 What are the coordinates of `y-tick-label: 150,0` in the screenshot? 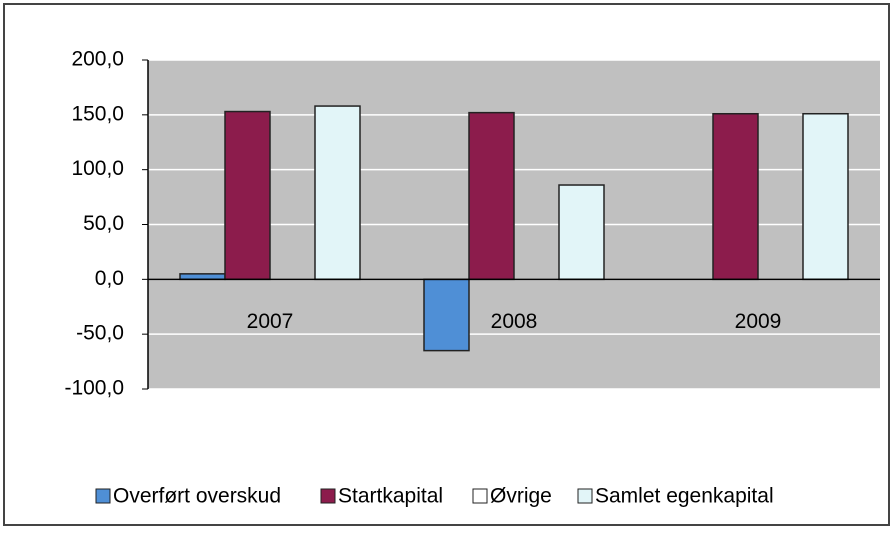 It's located at (97, 113).